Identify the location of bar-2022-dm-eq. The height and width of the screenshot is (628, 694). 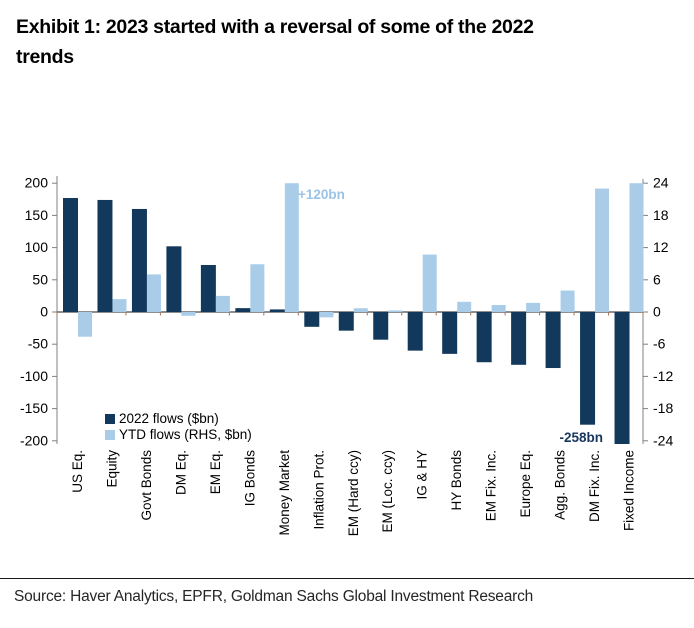
(174, 279).